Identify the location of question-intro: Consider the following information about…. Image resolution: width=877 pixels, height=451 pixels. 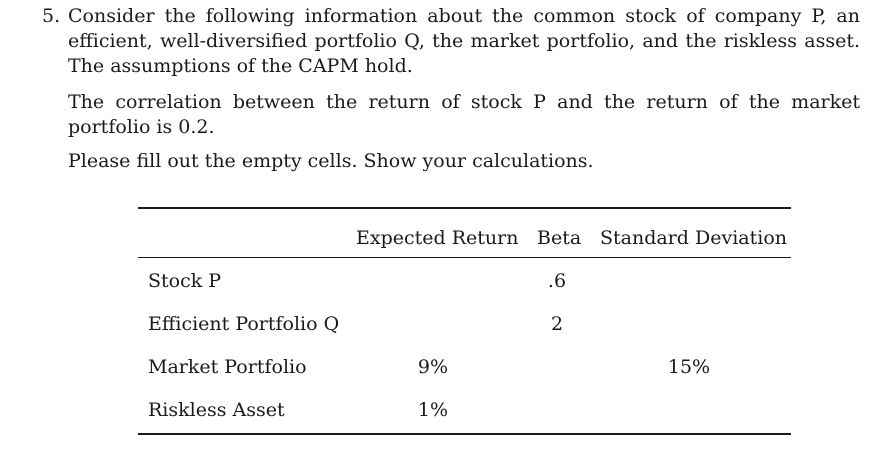
(464, 41).